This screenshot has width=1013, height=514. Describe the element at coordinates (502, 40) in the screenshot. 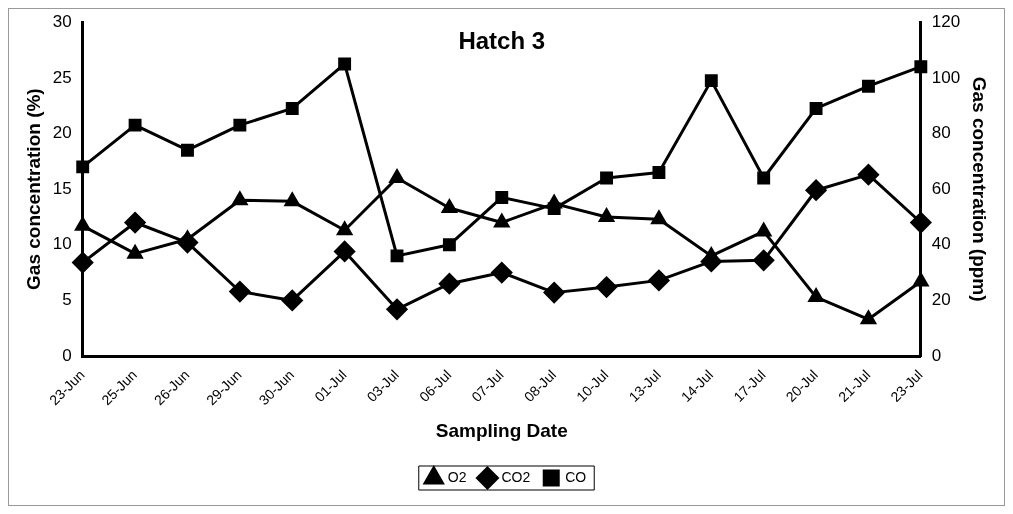

I see `chart-title: Hatch 3` at that location.